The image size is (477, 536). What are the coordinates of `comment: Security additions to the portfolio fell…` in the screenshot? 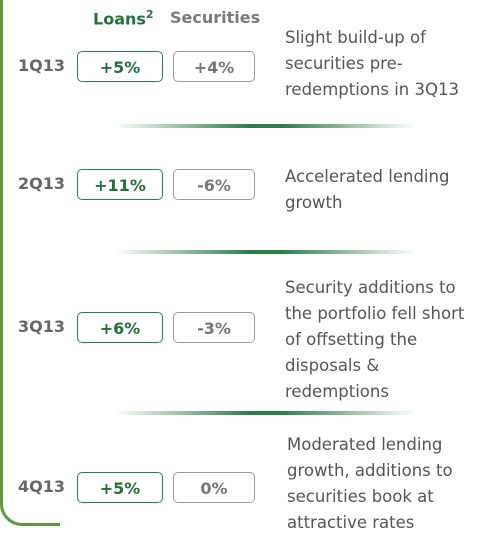 It's located at (375, 339).